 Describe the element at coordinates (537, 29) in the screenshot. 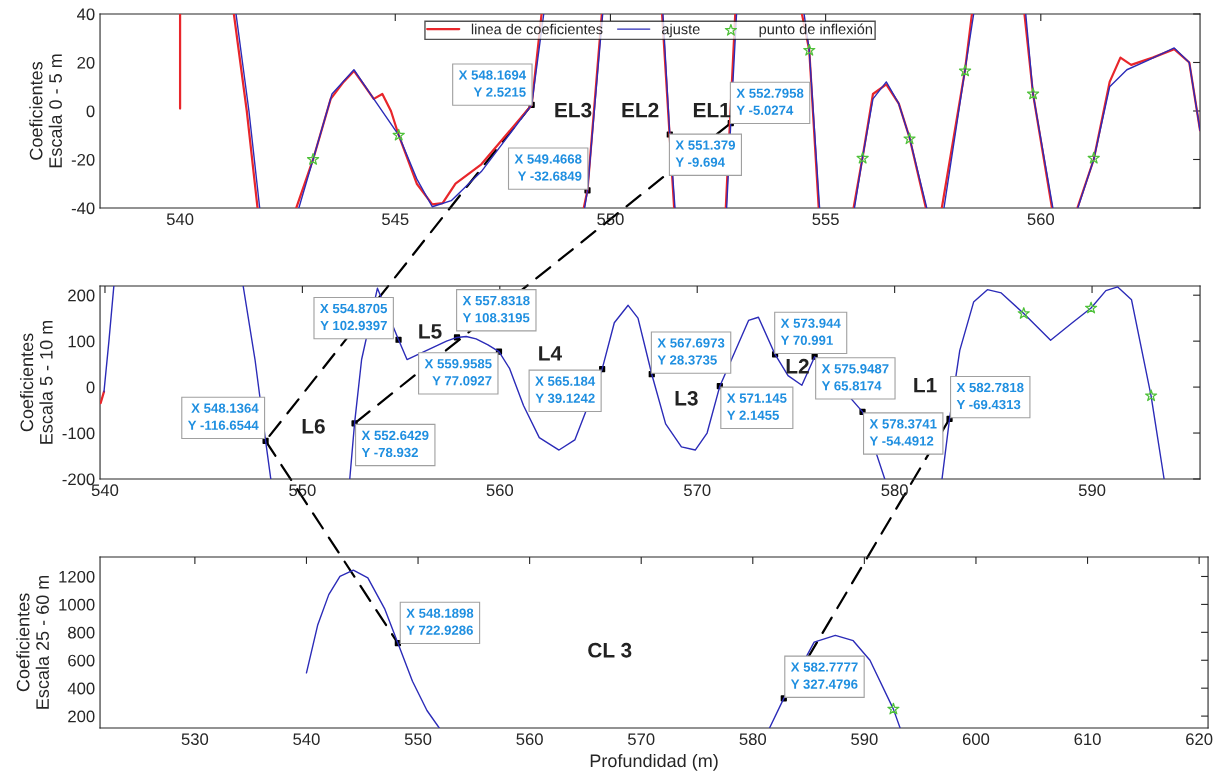

I see `legend-label: linea de coeficientes` at that location.